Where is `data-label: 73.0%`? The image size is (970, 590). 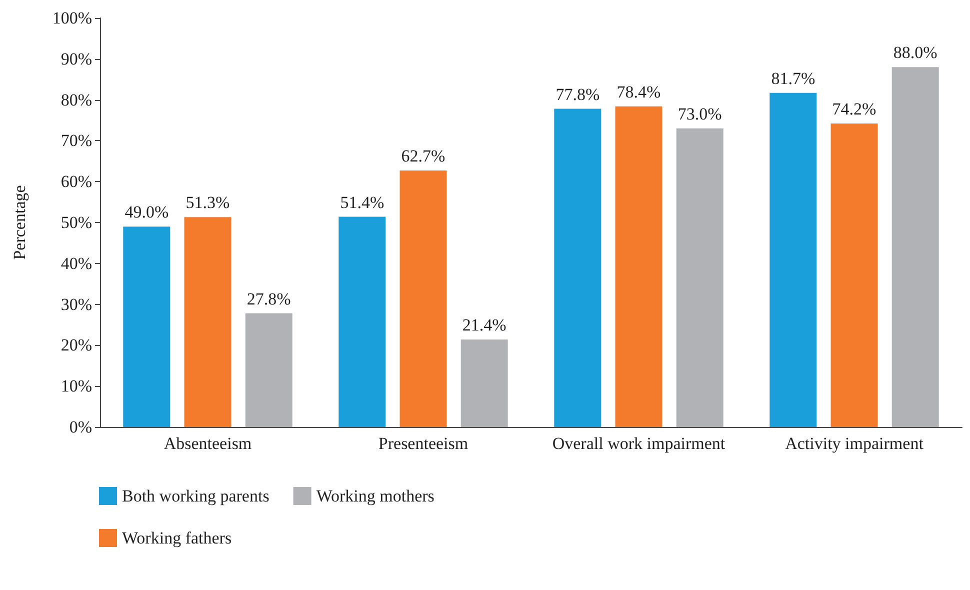 data-label: 73.0% is located at coordinates (700, 114).